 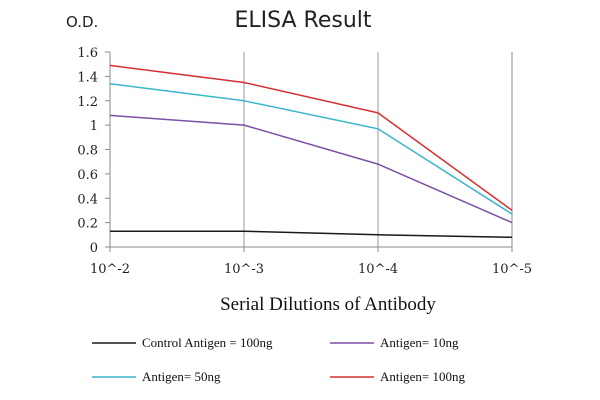 What do you see at coordinates (87, 77) in the screenshot?
I see `y-tick-label: 1.4` at bounding box center [87, 77].